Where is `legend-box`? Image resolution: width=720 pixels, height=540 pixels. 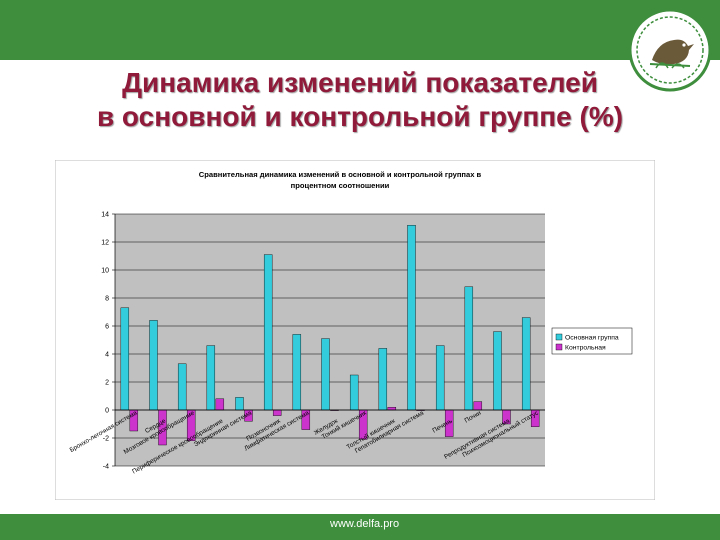
legend-box is located at coordinates (592, 341).